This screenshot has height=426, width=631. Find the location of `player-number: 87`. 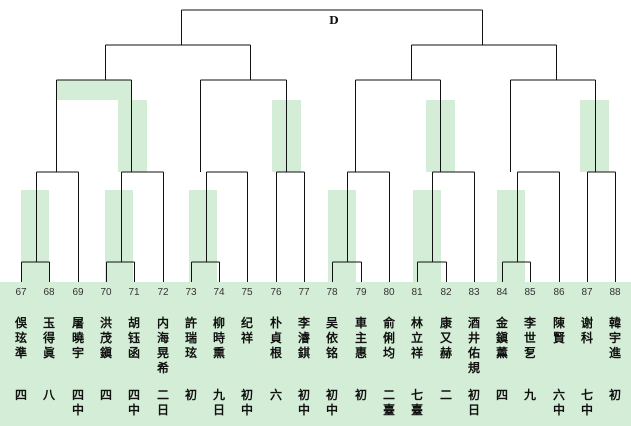

player-number: 87 is located at coordinates (587, 292).